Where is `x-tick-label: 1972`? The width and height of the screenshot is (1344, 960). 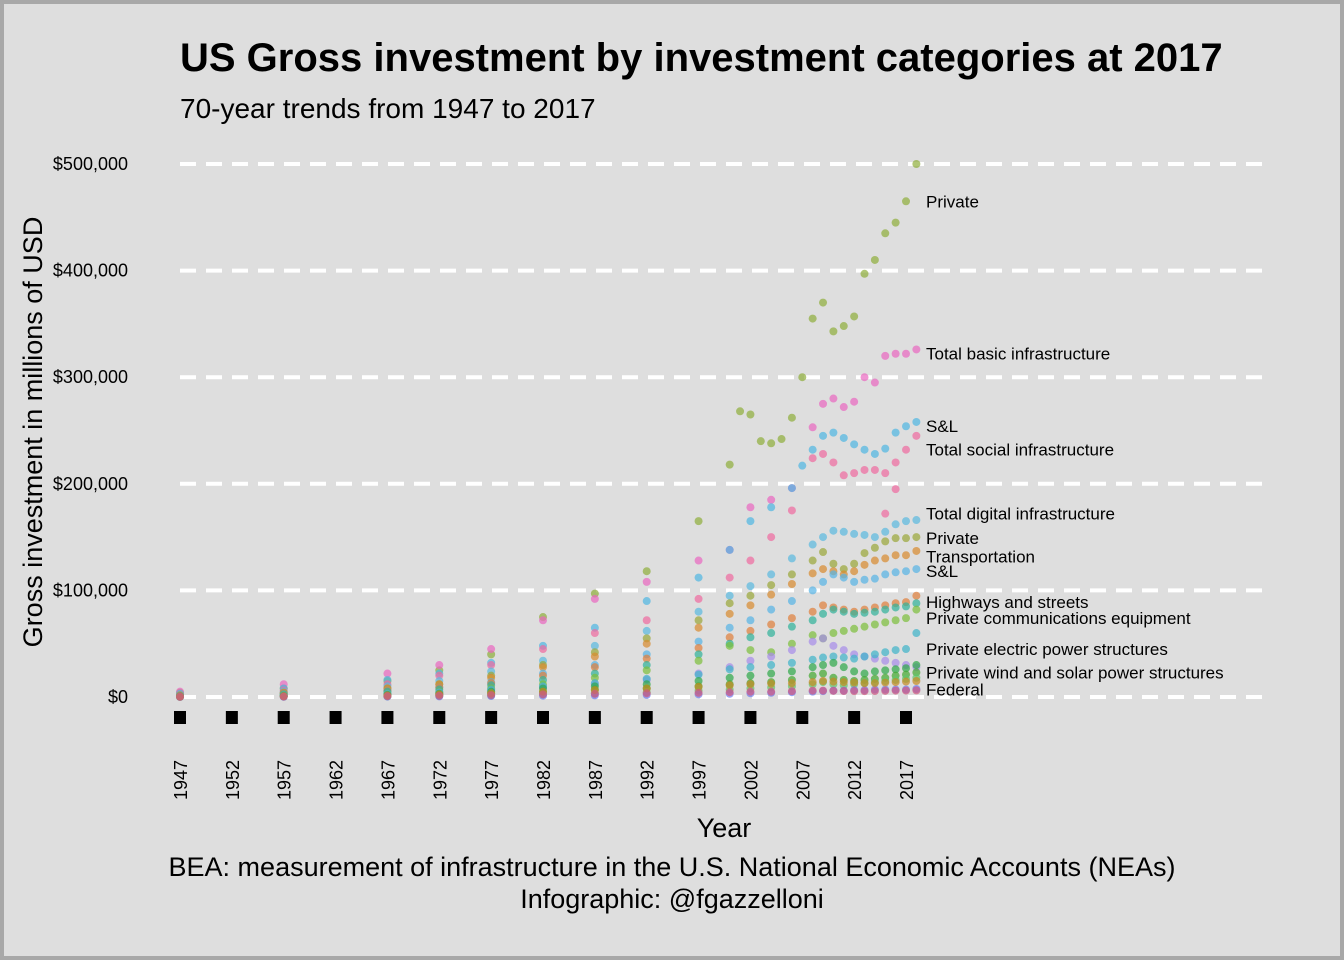
x-tick-label: 1972 is located at coordinates (440, 780).